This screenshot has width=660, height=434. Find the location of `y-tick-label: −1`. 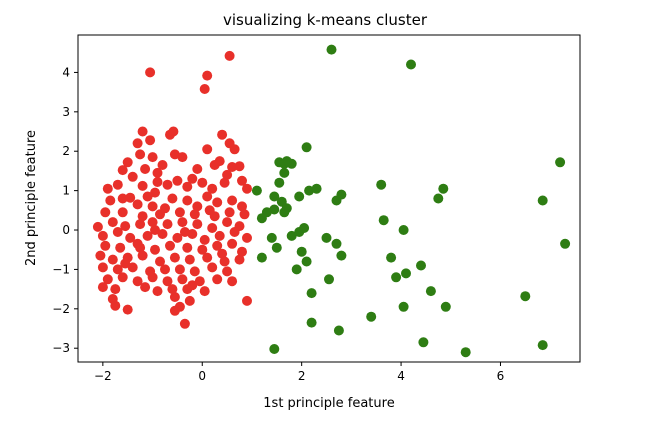

y-tick-label: −1 is located at coordinates (61, 269).